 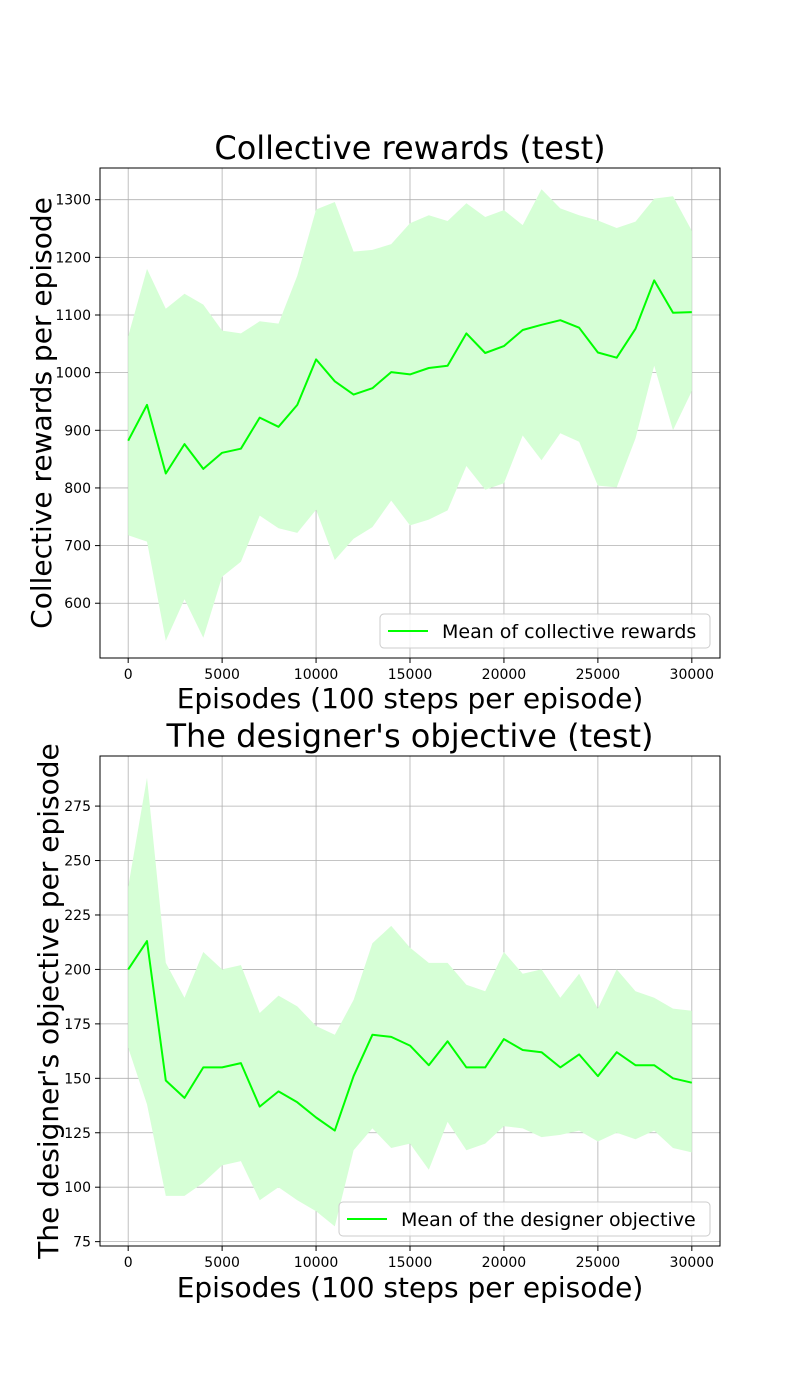 What do you see at coordinates (77, 862) in the screenshot?
I see `y-tick-label: 250` at bounding box center [77, 862].